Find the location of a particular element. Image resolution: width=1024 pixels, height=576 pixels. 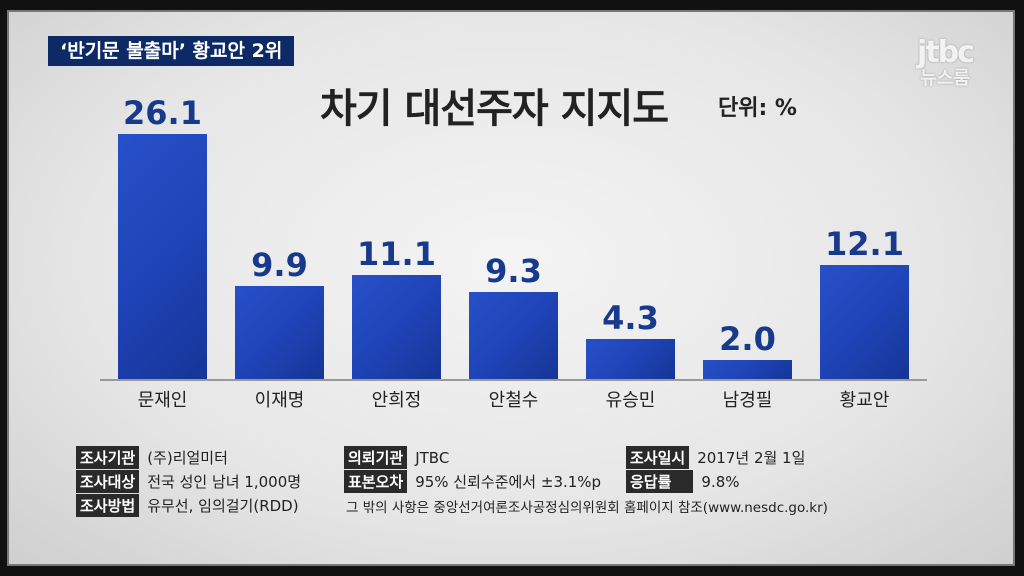

info-1-3: 조사일시 2017년 2월 1일 is located at coordinates (715, 457).